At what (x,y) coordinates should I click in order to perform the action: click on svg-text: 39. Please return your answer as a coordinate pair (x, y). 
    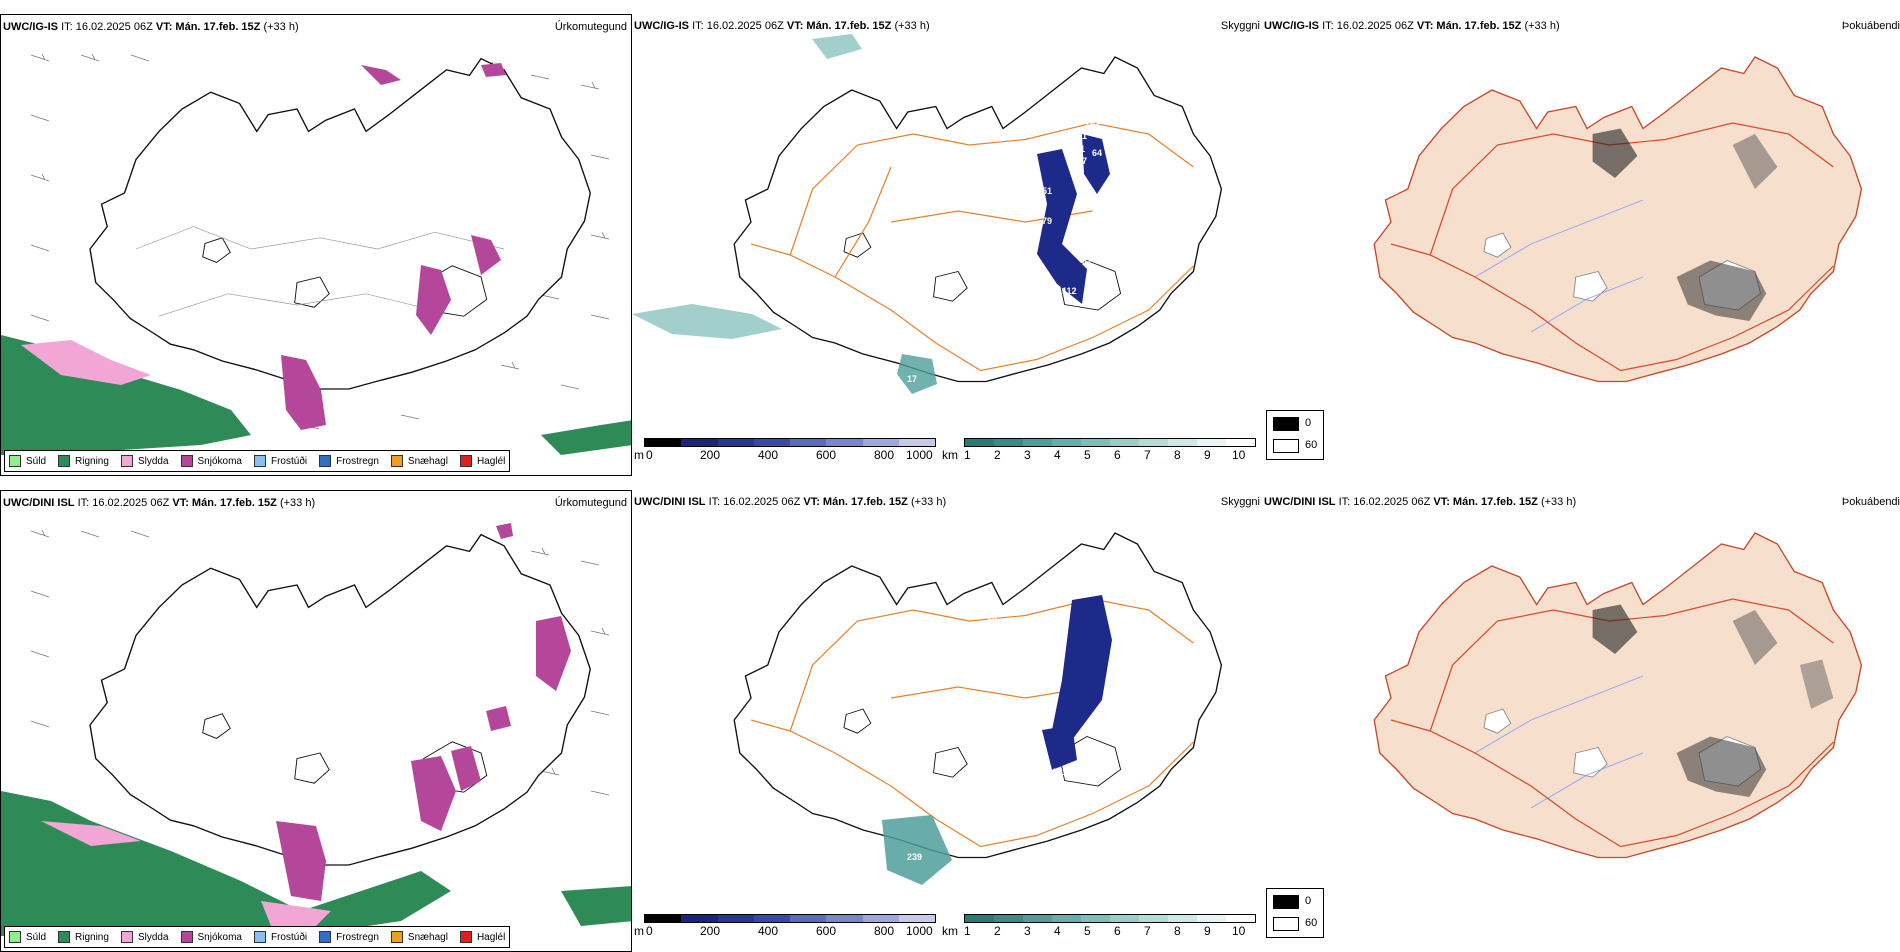
    Looking at the image, I should click on (1097, 241).